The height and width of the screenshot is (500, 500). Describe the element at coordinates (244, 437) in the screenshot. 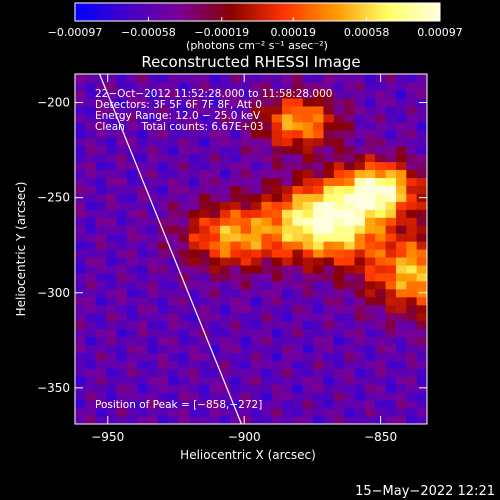

I see `x-tick-label: −900` at that location.